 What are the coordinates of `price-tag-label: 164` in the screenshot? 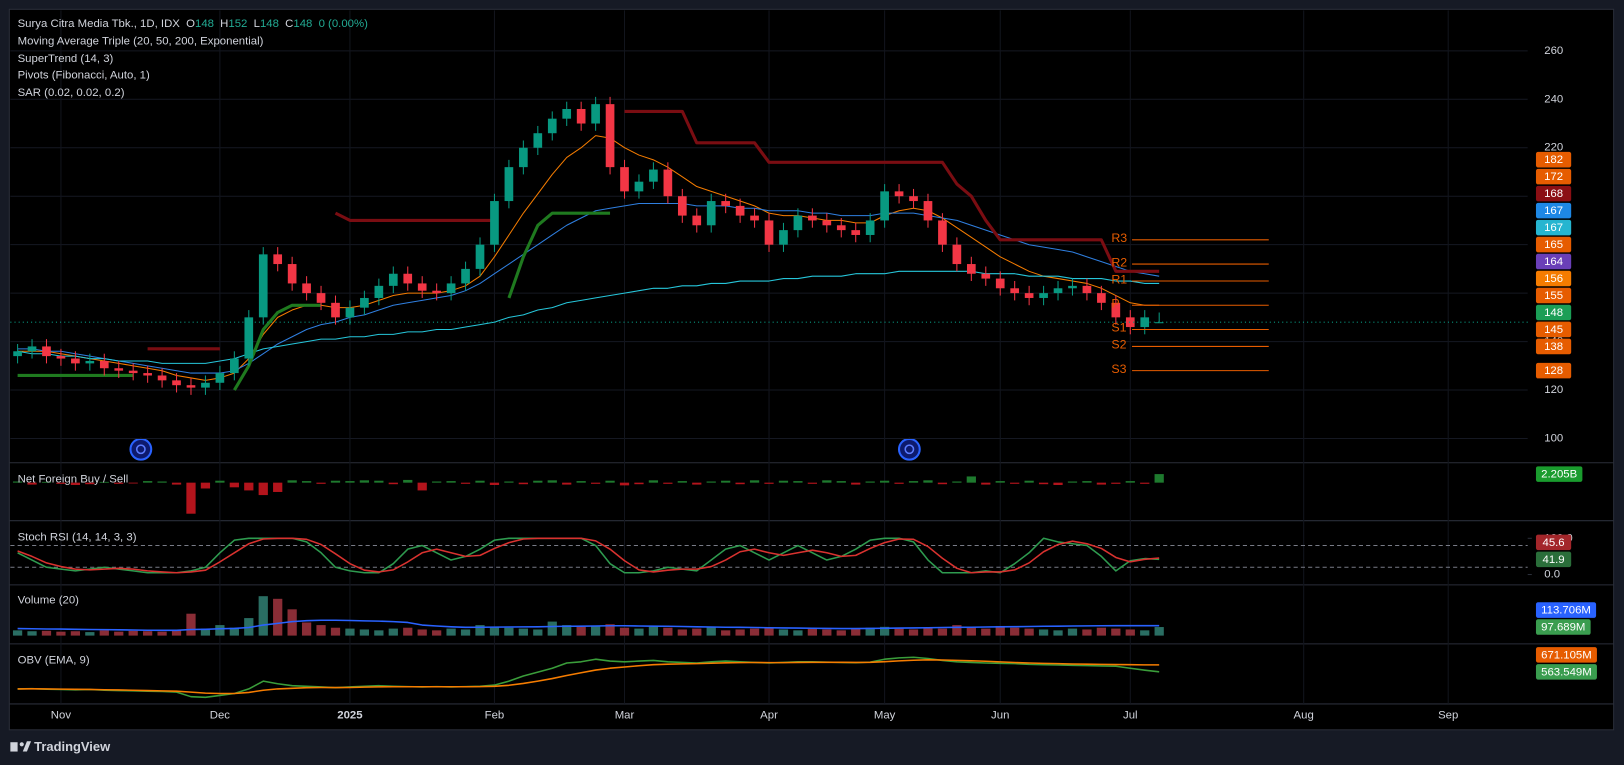 It's located at (1553, 262).